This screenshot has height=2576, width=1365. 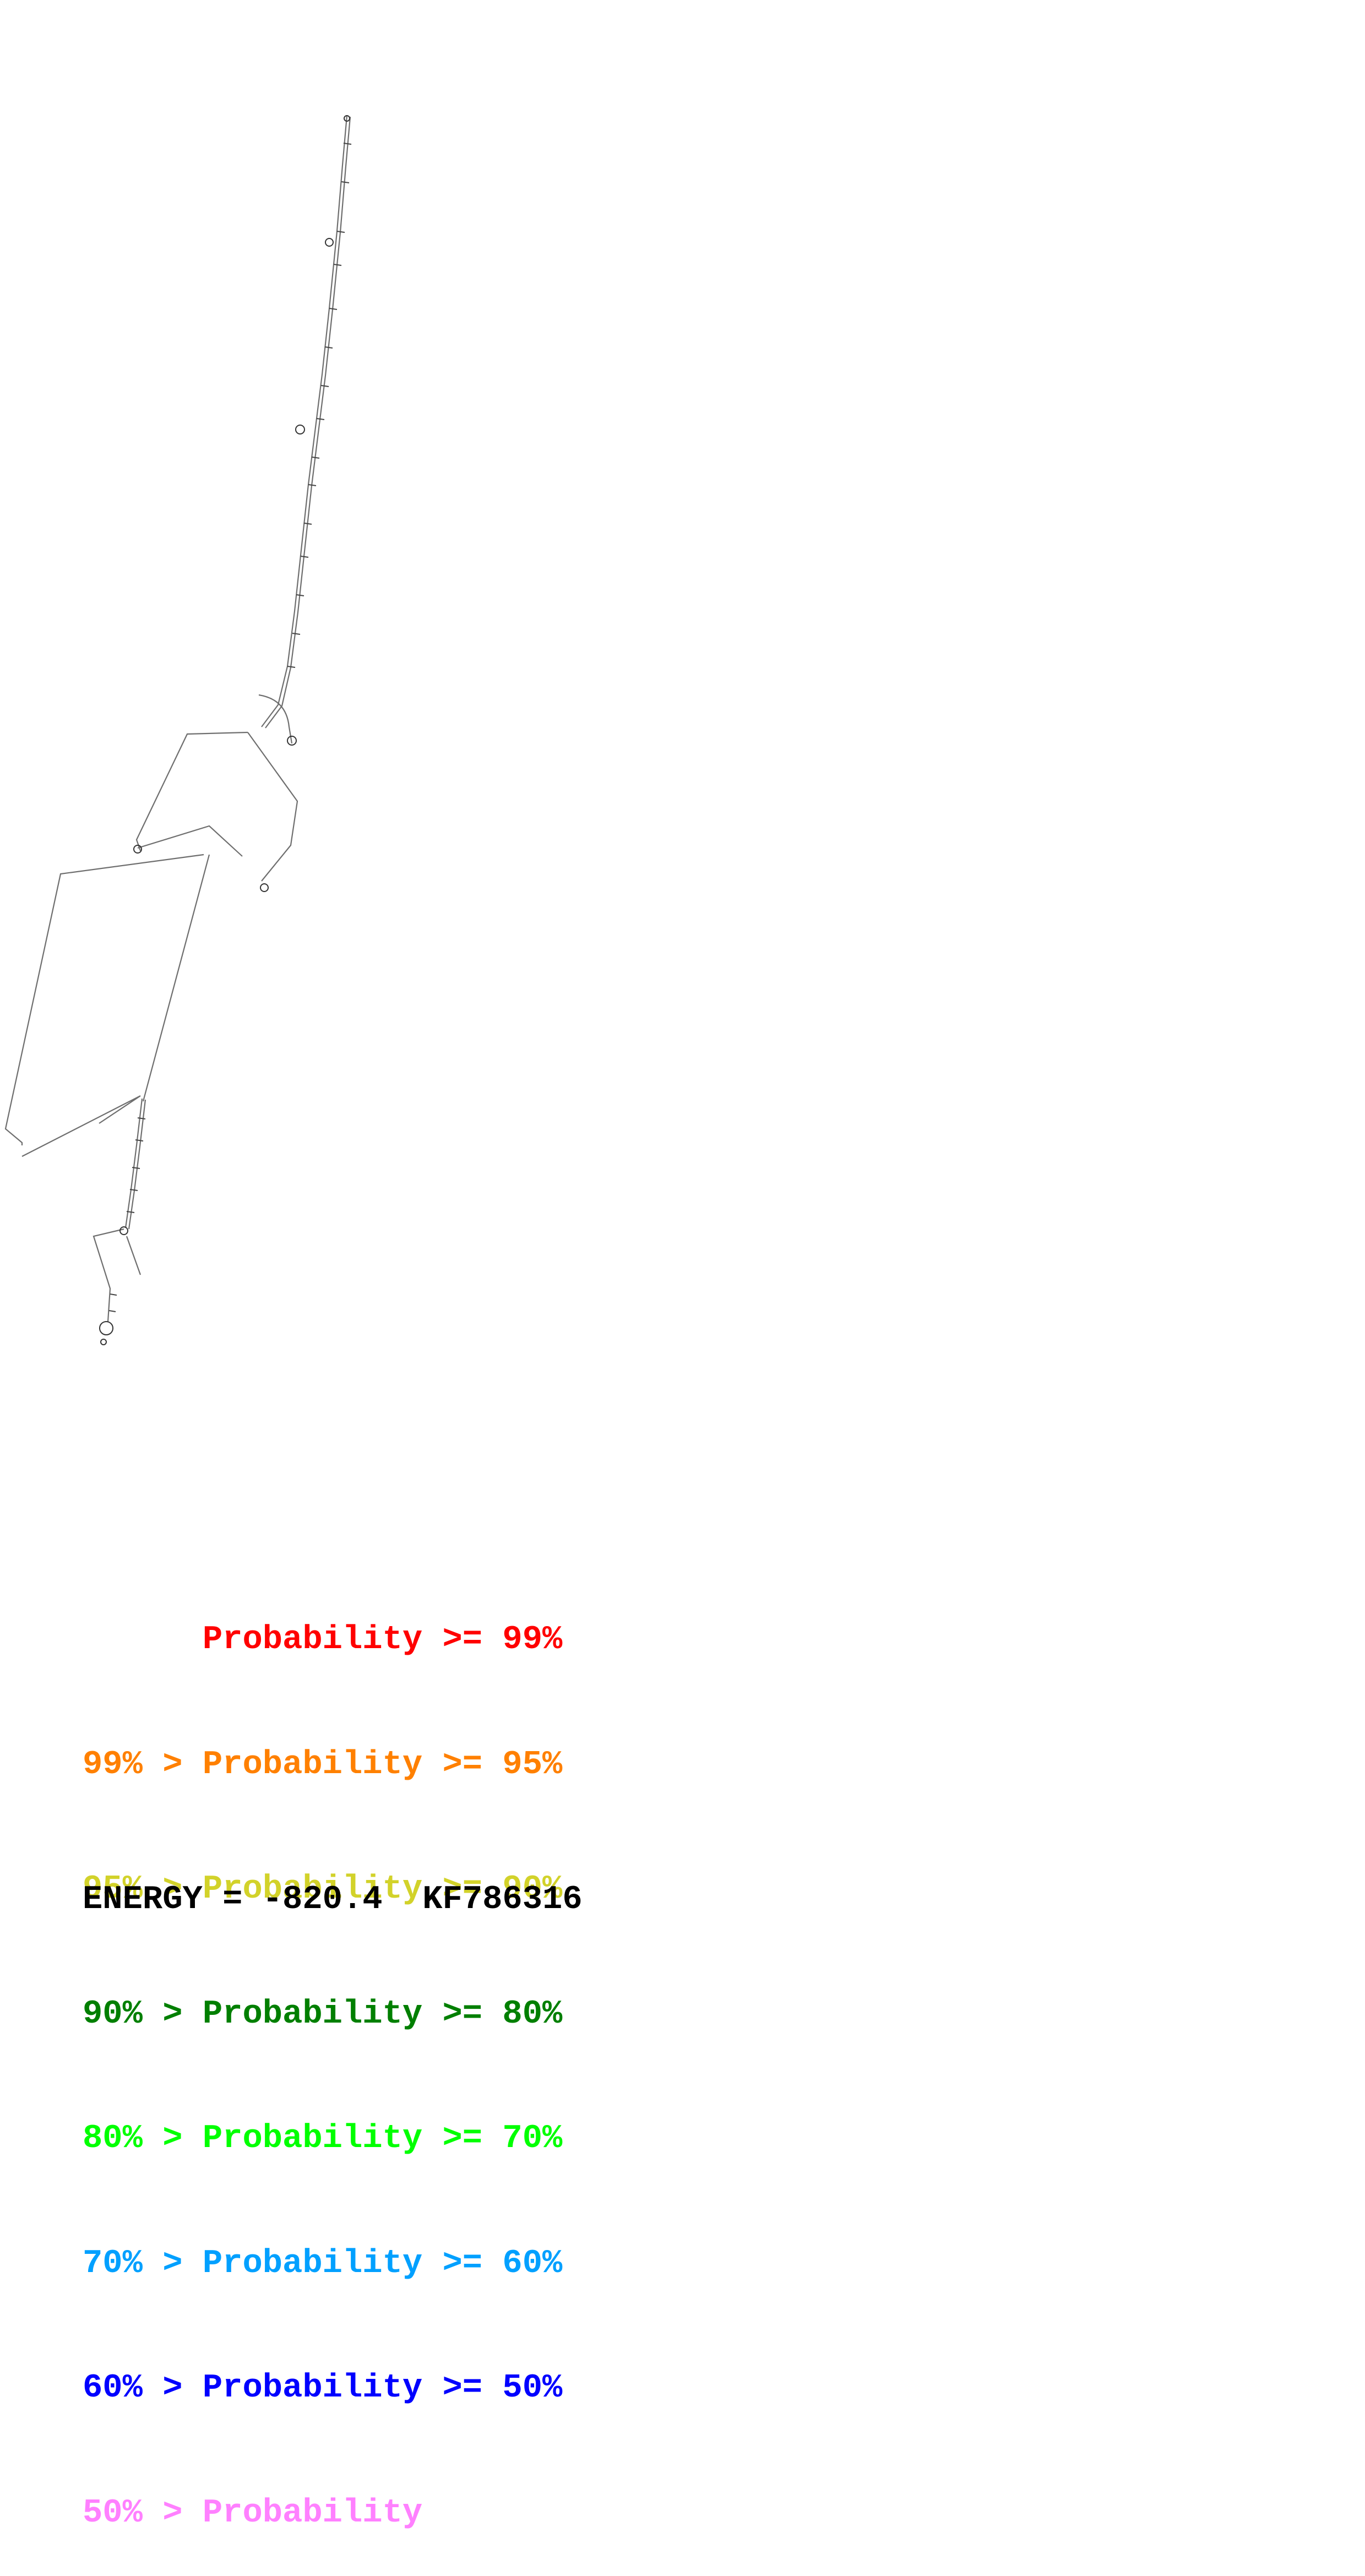 I want to click on backbone-lines, so click(x=177, y=718).